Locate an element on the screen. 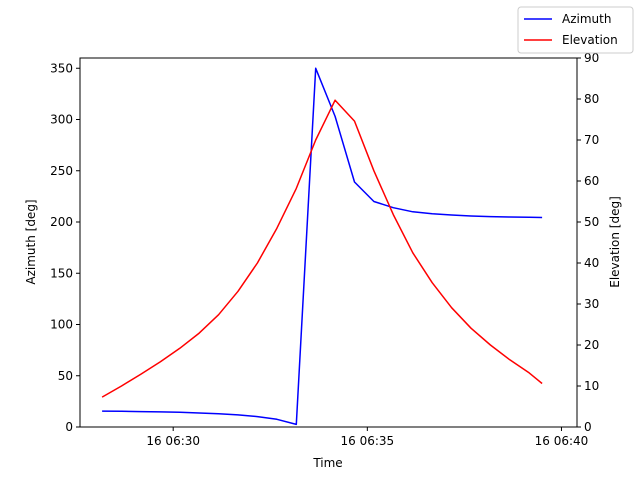  y-left-tick-label: 200 is located at coordinates (61, 222).